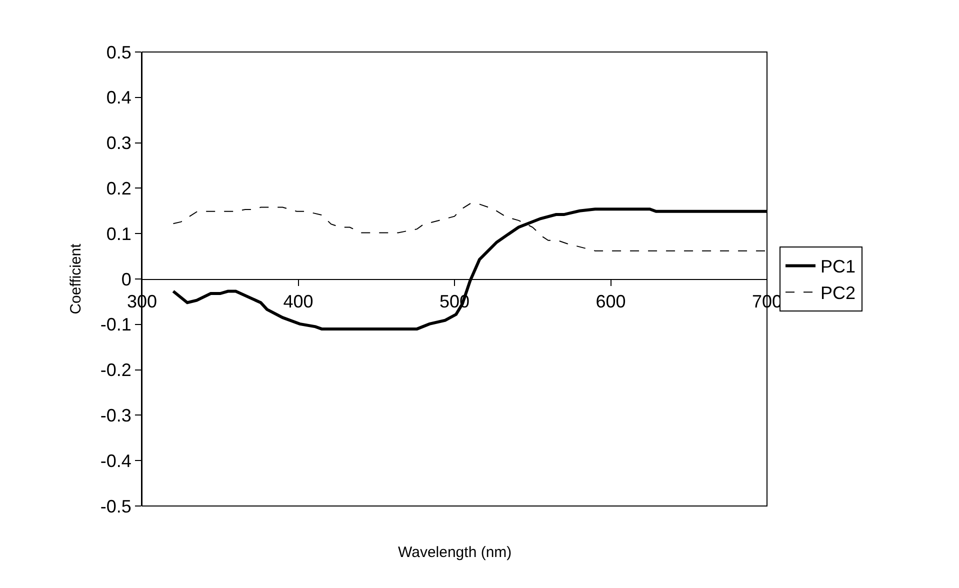 The width and height of the screenshot is (959, 588). Describe the element at coordinates (838, 293) in the screenshot. I see `legend-label: PC2` at that location.